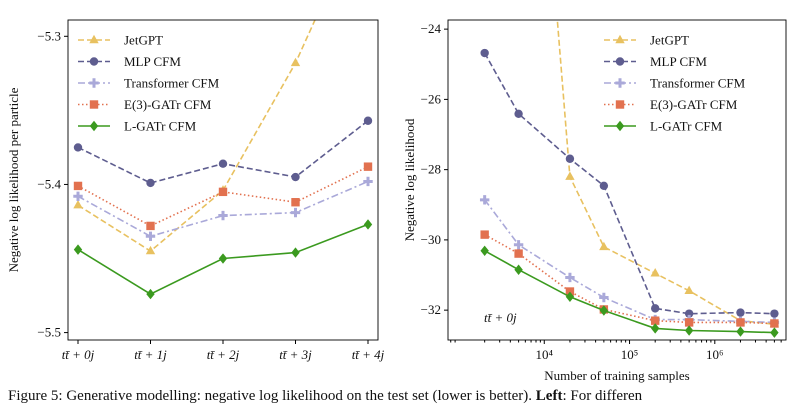 This screenshot has height=406, width=809. What do you see at coordinates (431, 309) in the screenshot?
I see `y-tick-label: −32` at bounding box center [431, 309].